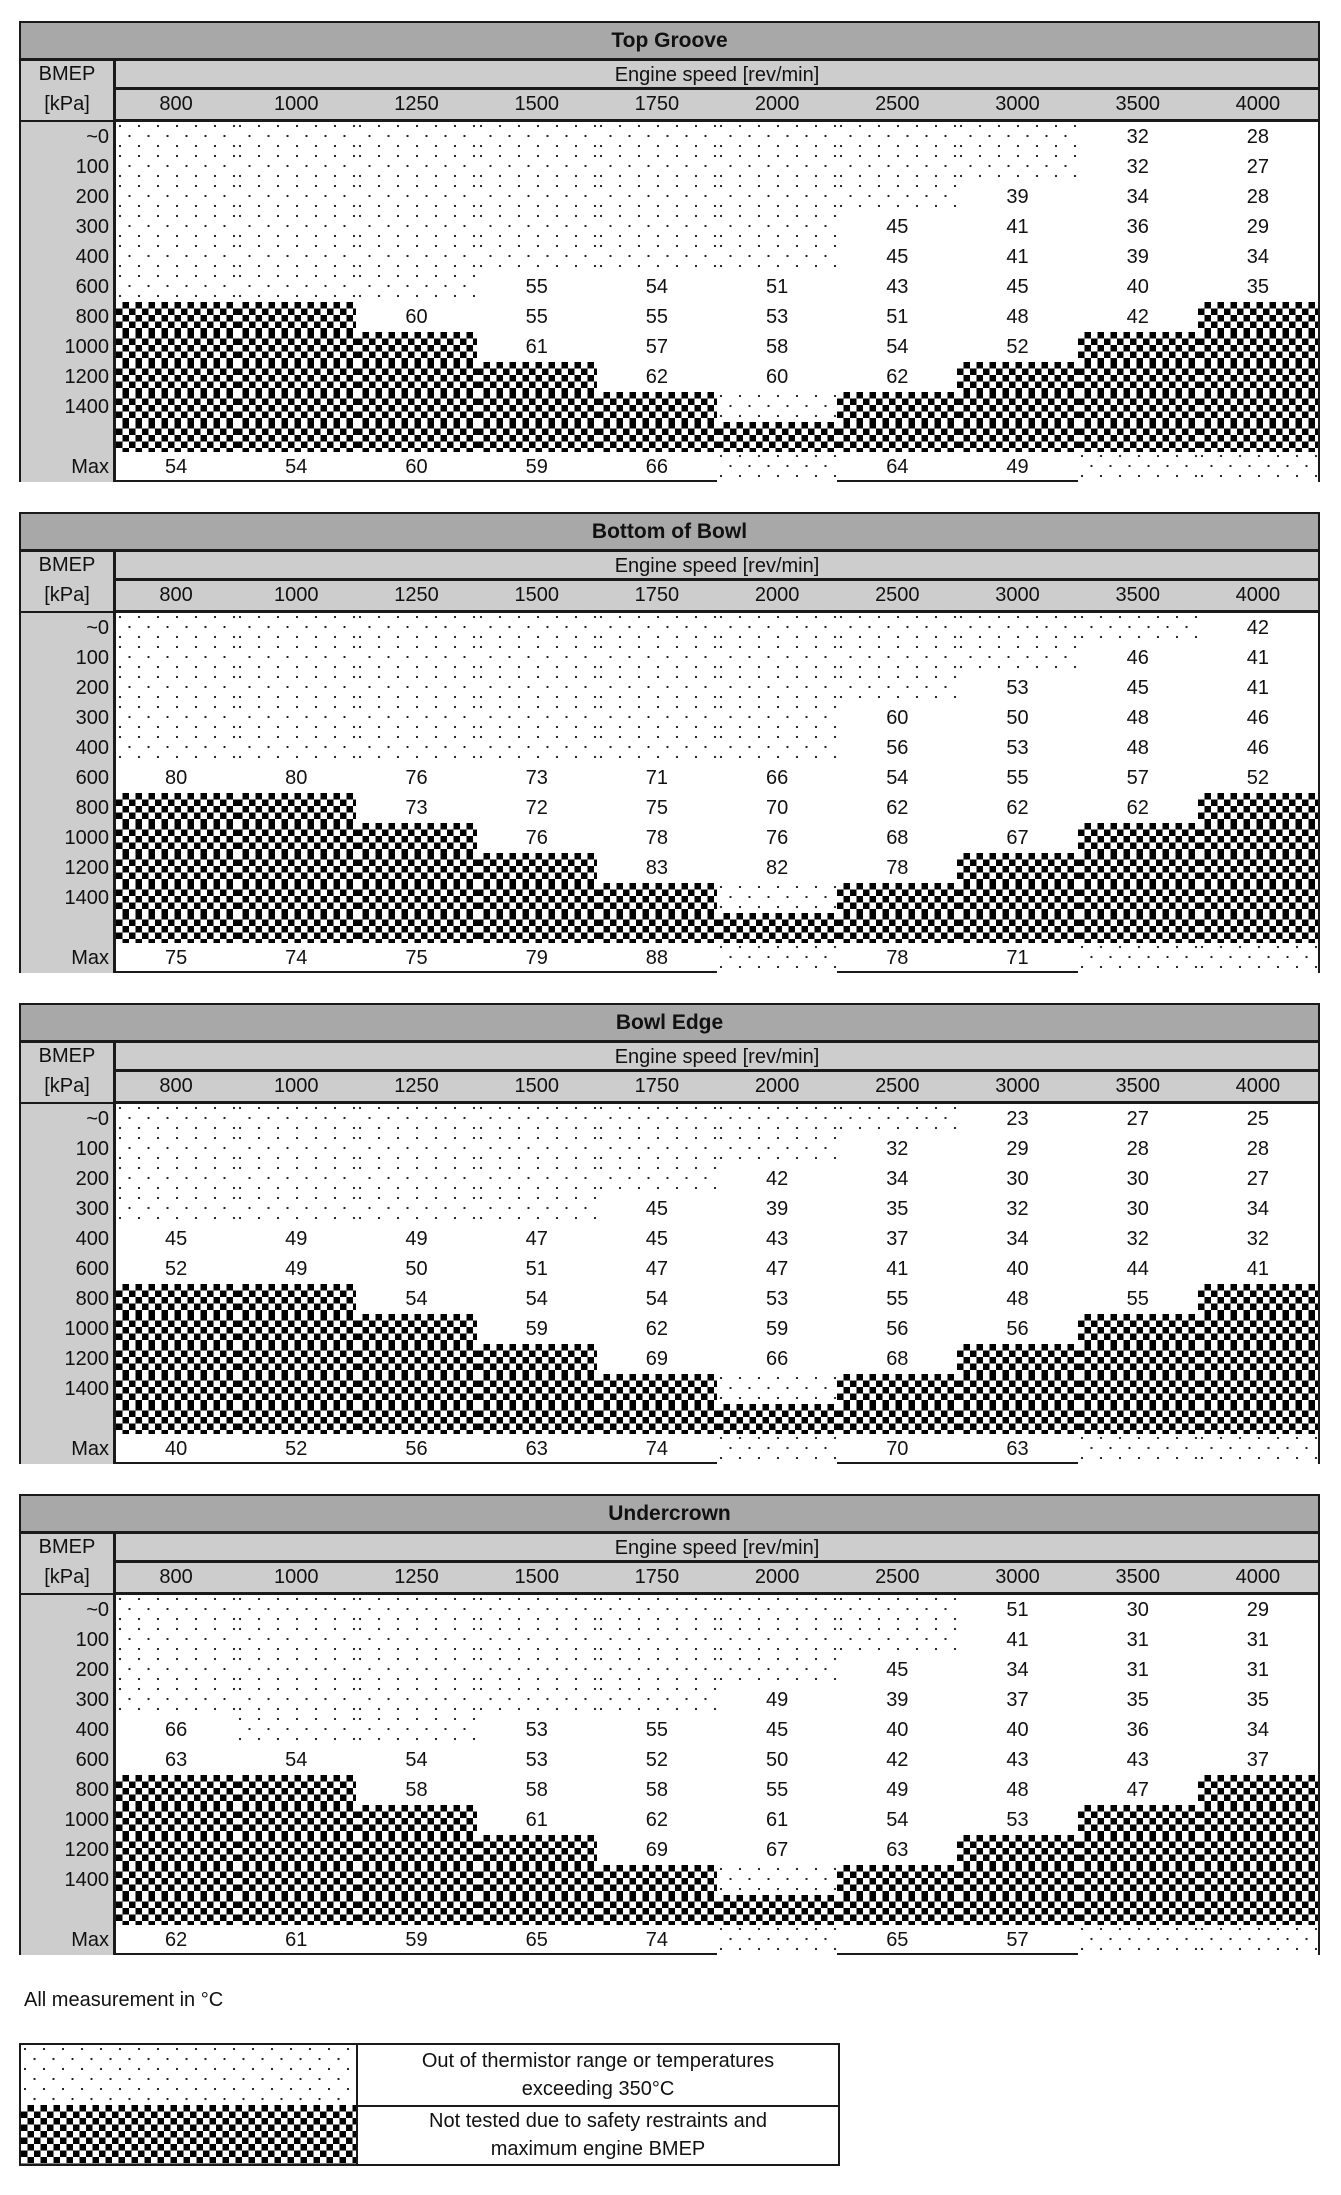 Image resolution: width=1341 pixels, height=2195 pixels. Describe the element at coordinates (68, 1820) in the screenshot. I see `bmep-row-label: 1000` at that location.